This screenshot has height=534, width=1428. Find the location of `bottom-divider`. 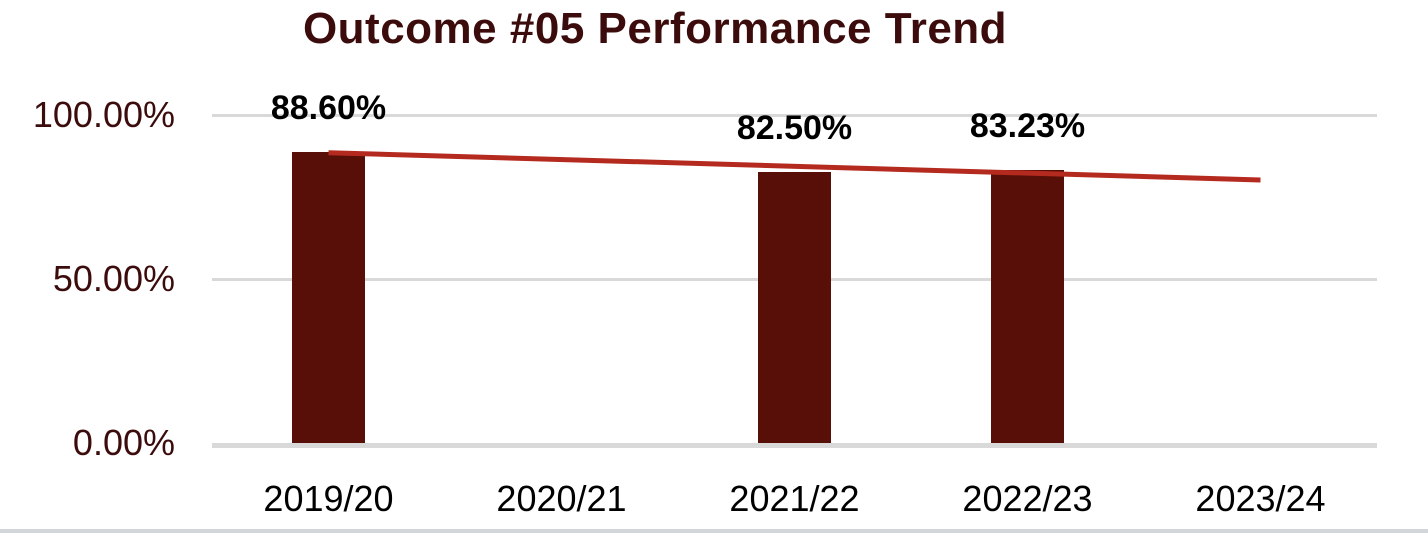

bottom-divider is located at coordinates (714, 531).